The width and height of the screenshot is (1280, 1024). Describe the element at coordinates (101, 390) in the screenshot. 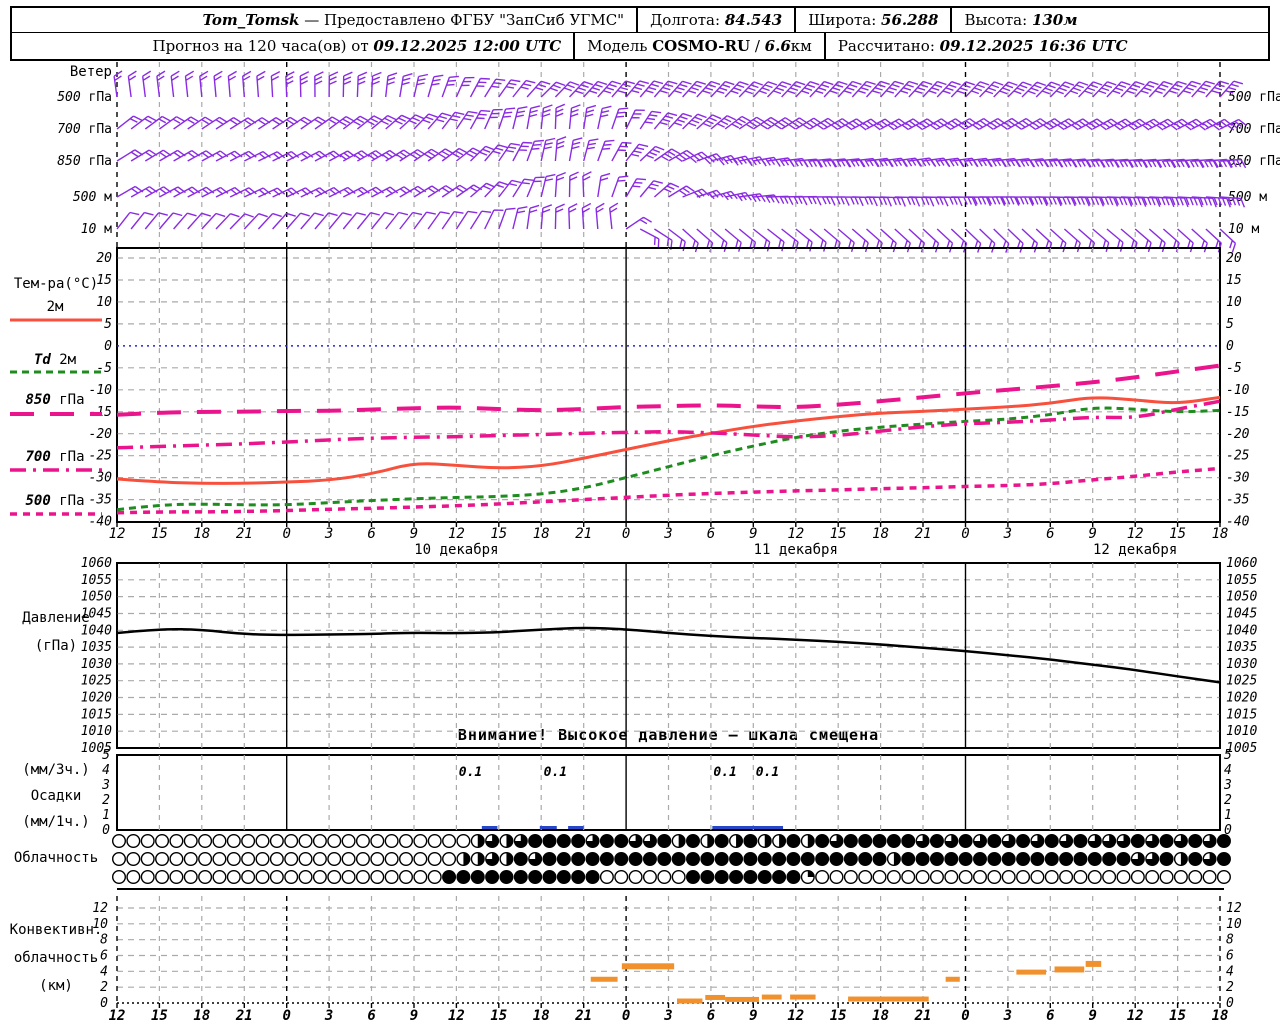

I see `temp-tick-left: -10` at that location.